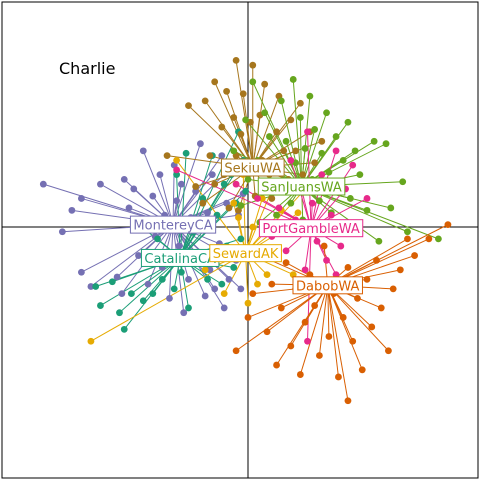 Image resolution: width=480 pixels, height=480 pixels. I want to click on centroid-label: SekiuWA, so click(252, 167).